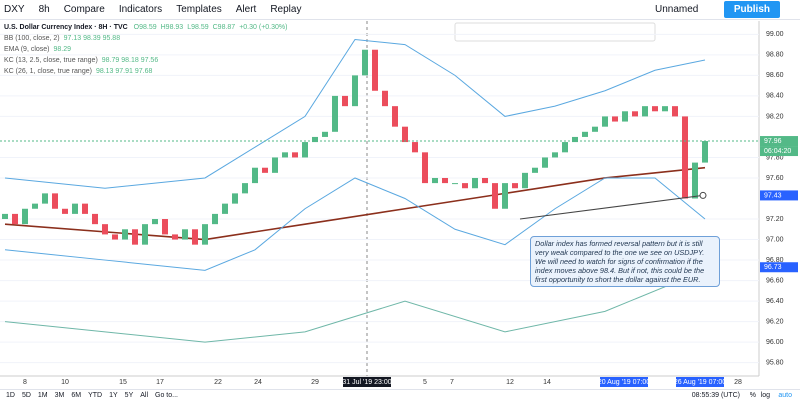  I want to click on range-button: 5D, so click(26, 395).